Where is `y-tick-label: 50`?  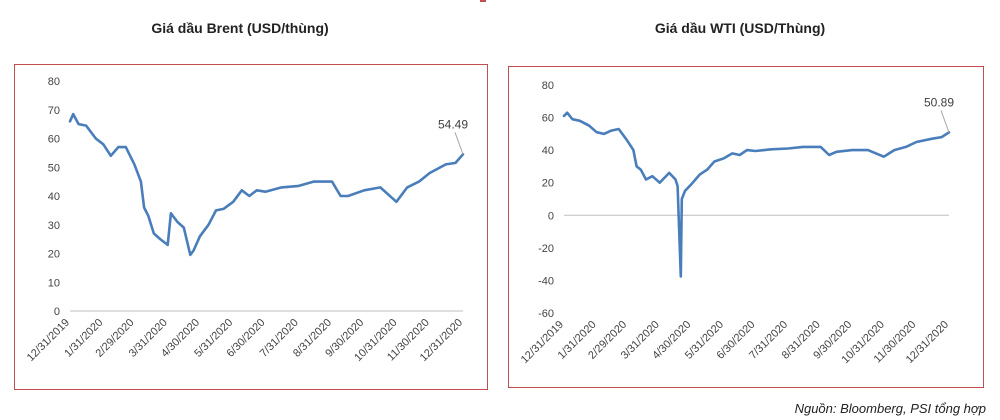
y-tick-label: 50 is located at coordinates (54, 168).